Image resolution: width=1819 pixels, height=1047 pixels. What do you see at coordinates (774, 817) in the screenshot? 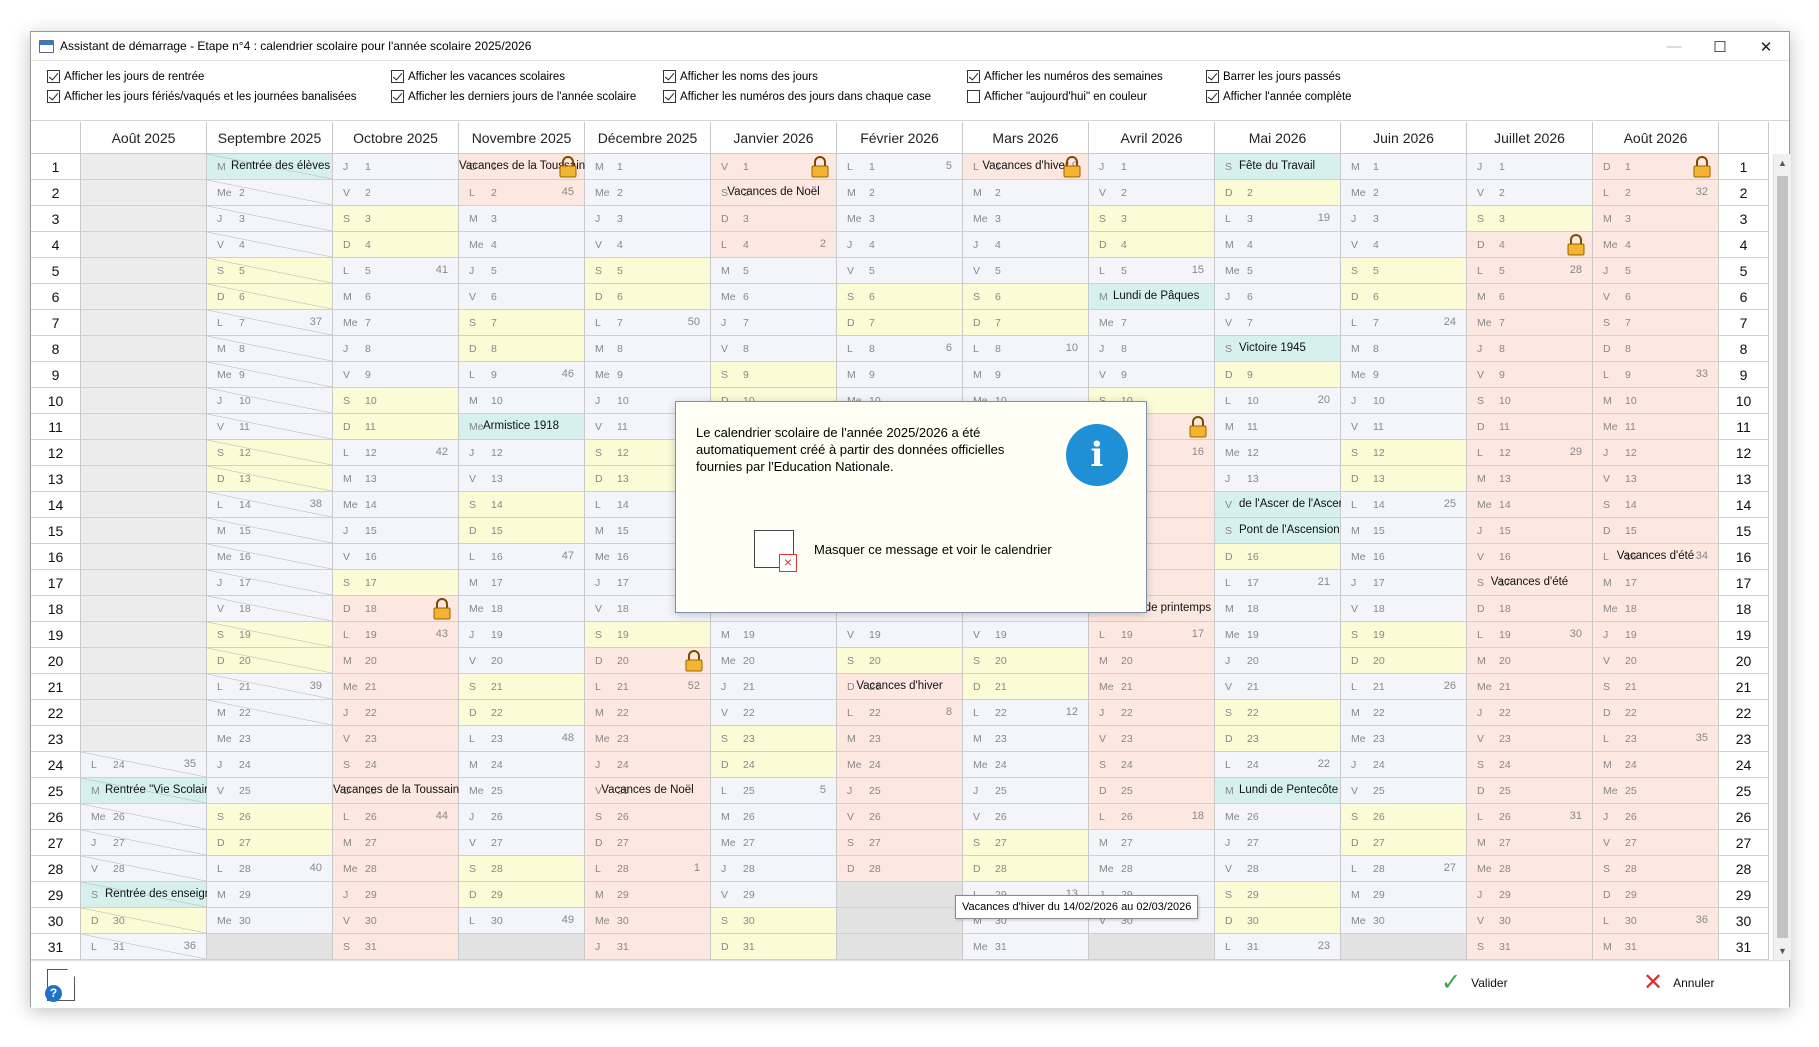
I see `calendar-cell: M 26` at bounding box center [774, 817].